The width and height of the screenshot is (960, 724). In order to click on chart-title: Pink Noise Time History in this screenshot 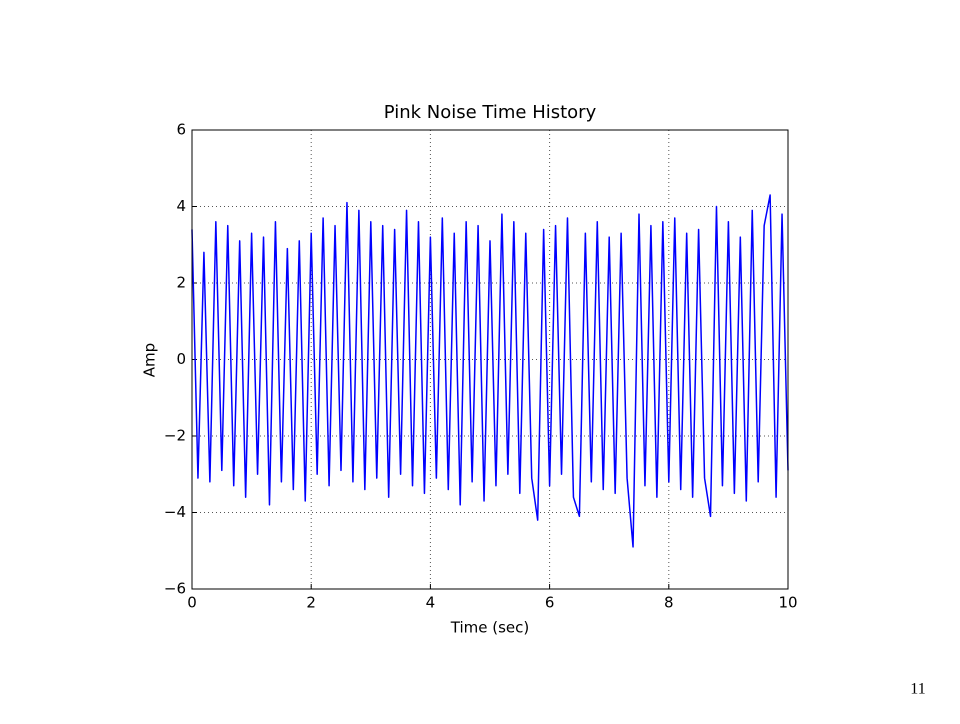, I will do `click(490, 112)`.